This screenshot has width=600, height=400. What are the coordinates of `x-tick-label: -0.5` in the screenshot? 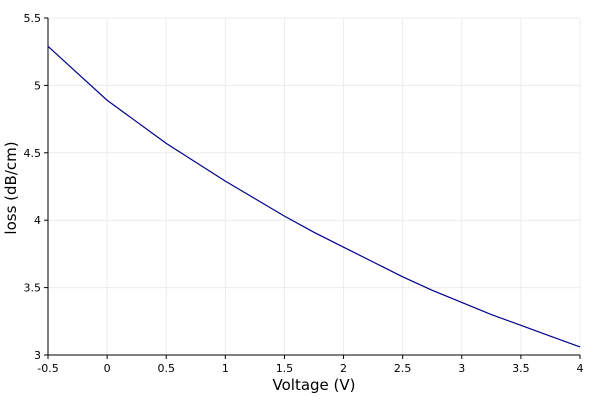 It's located at (47, 368).